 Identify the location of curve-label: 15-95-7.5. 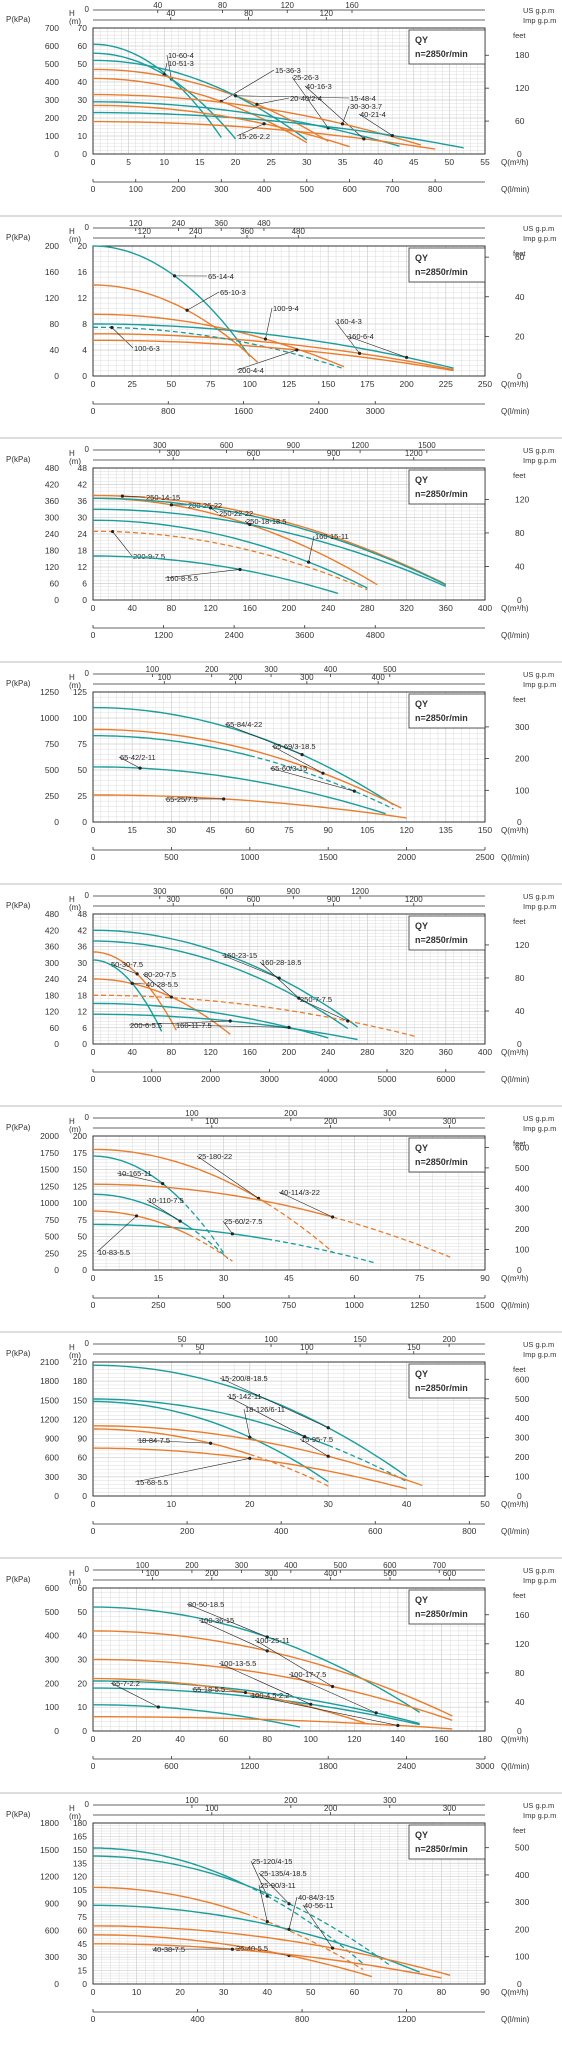
(317, 1439).